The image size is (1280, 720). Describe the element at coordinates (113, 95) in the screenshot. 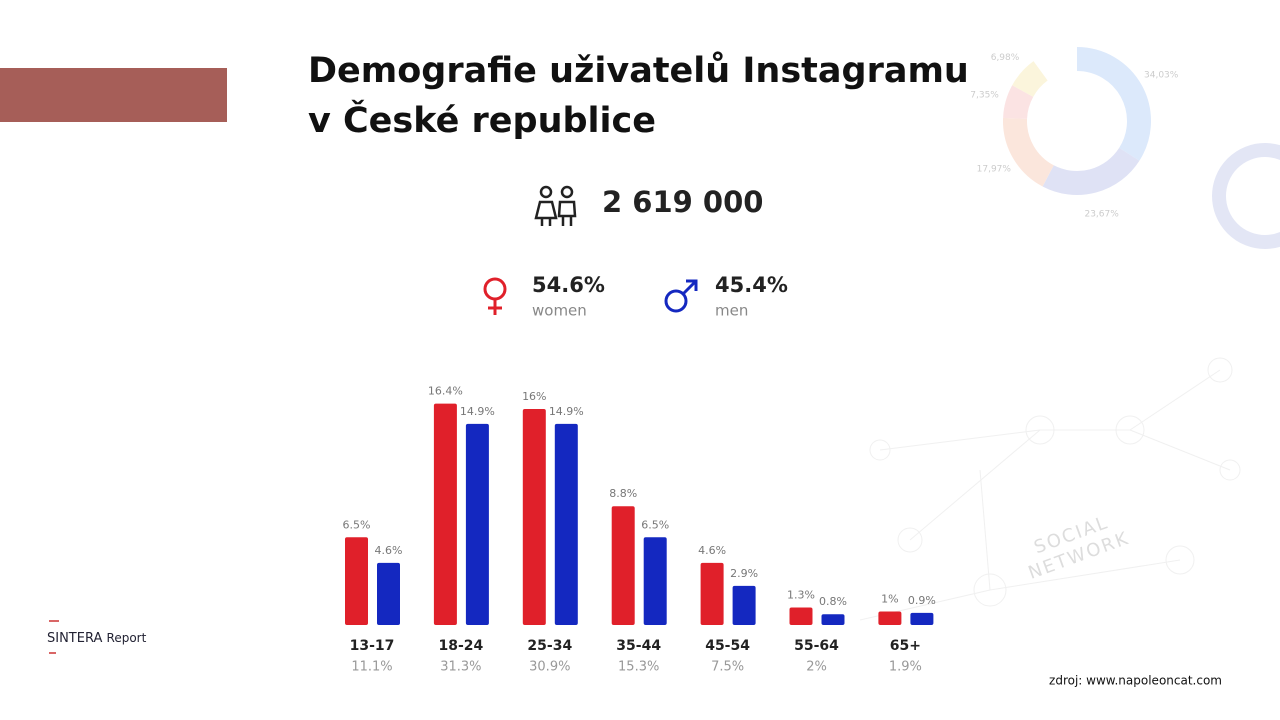

I see `accent-bar` at that location.